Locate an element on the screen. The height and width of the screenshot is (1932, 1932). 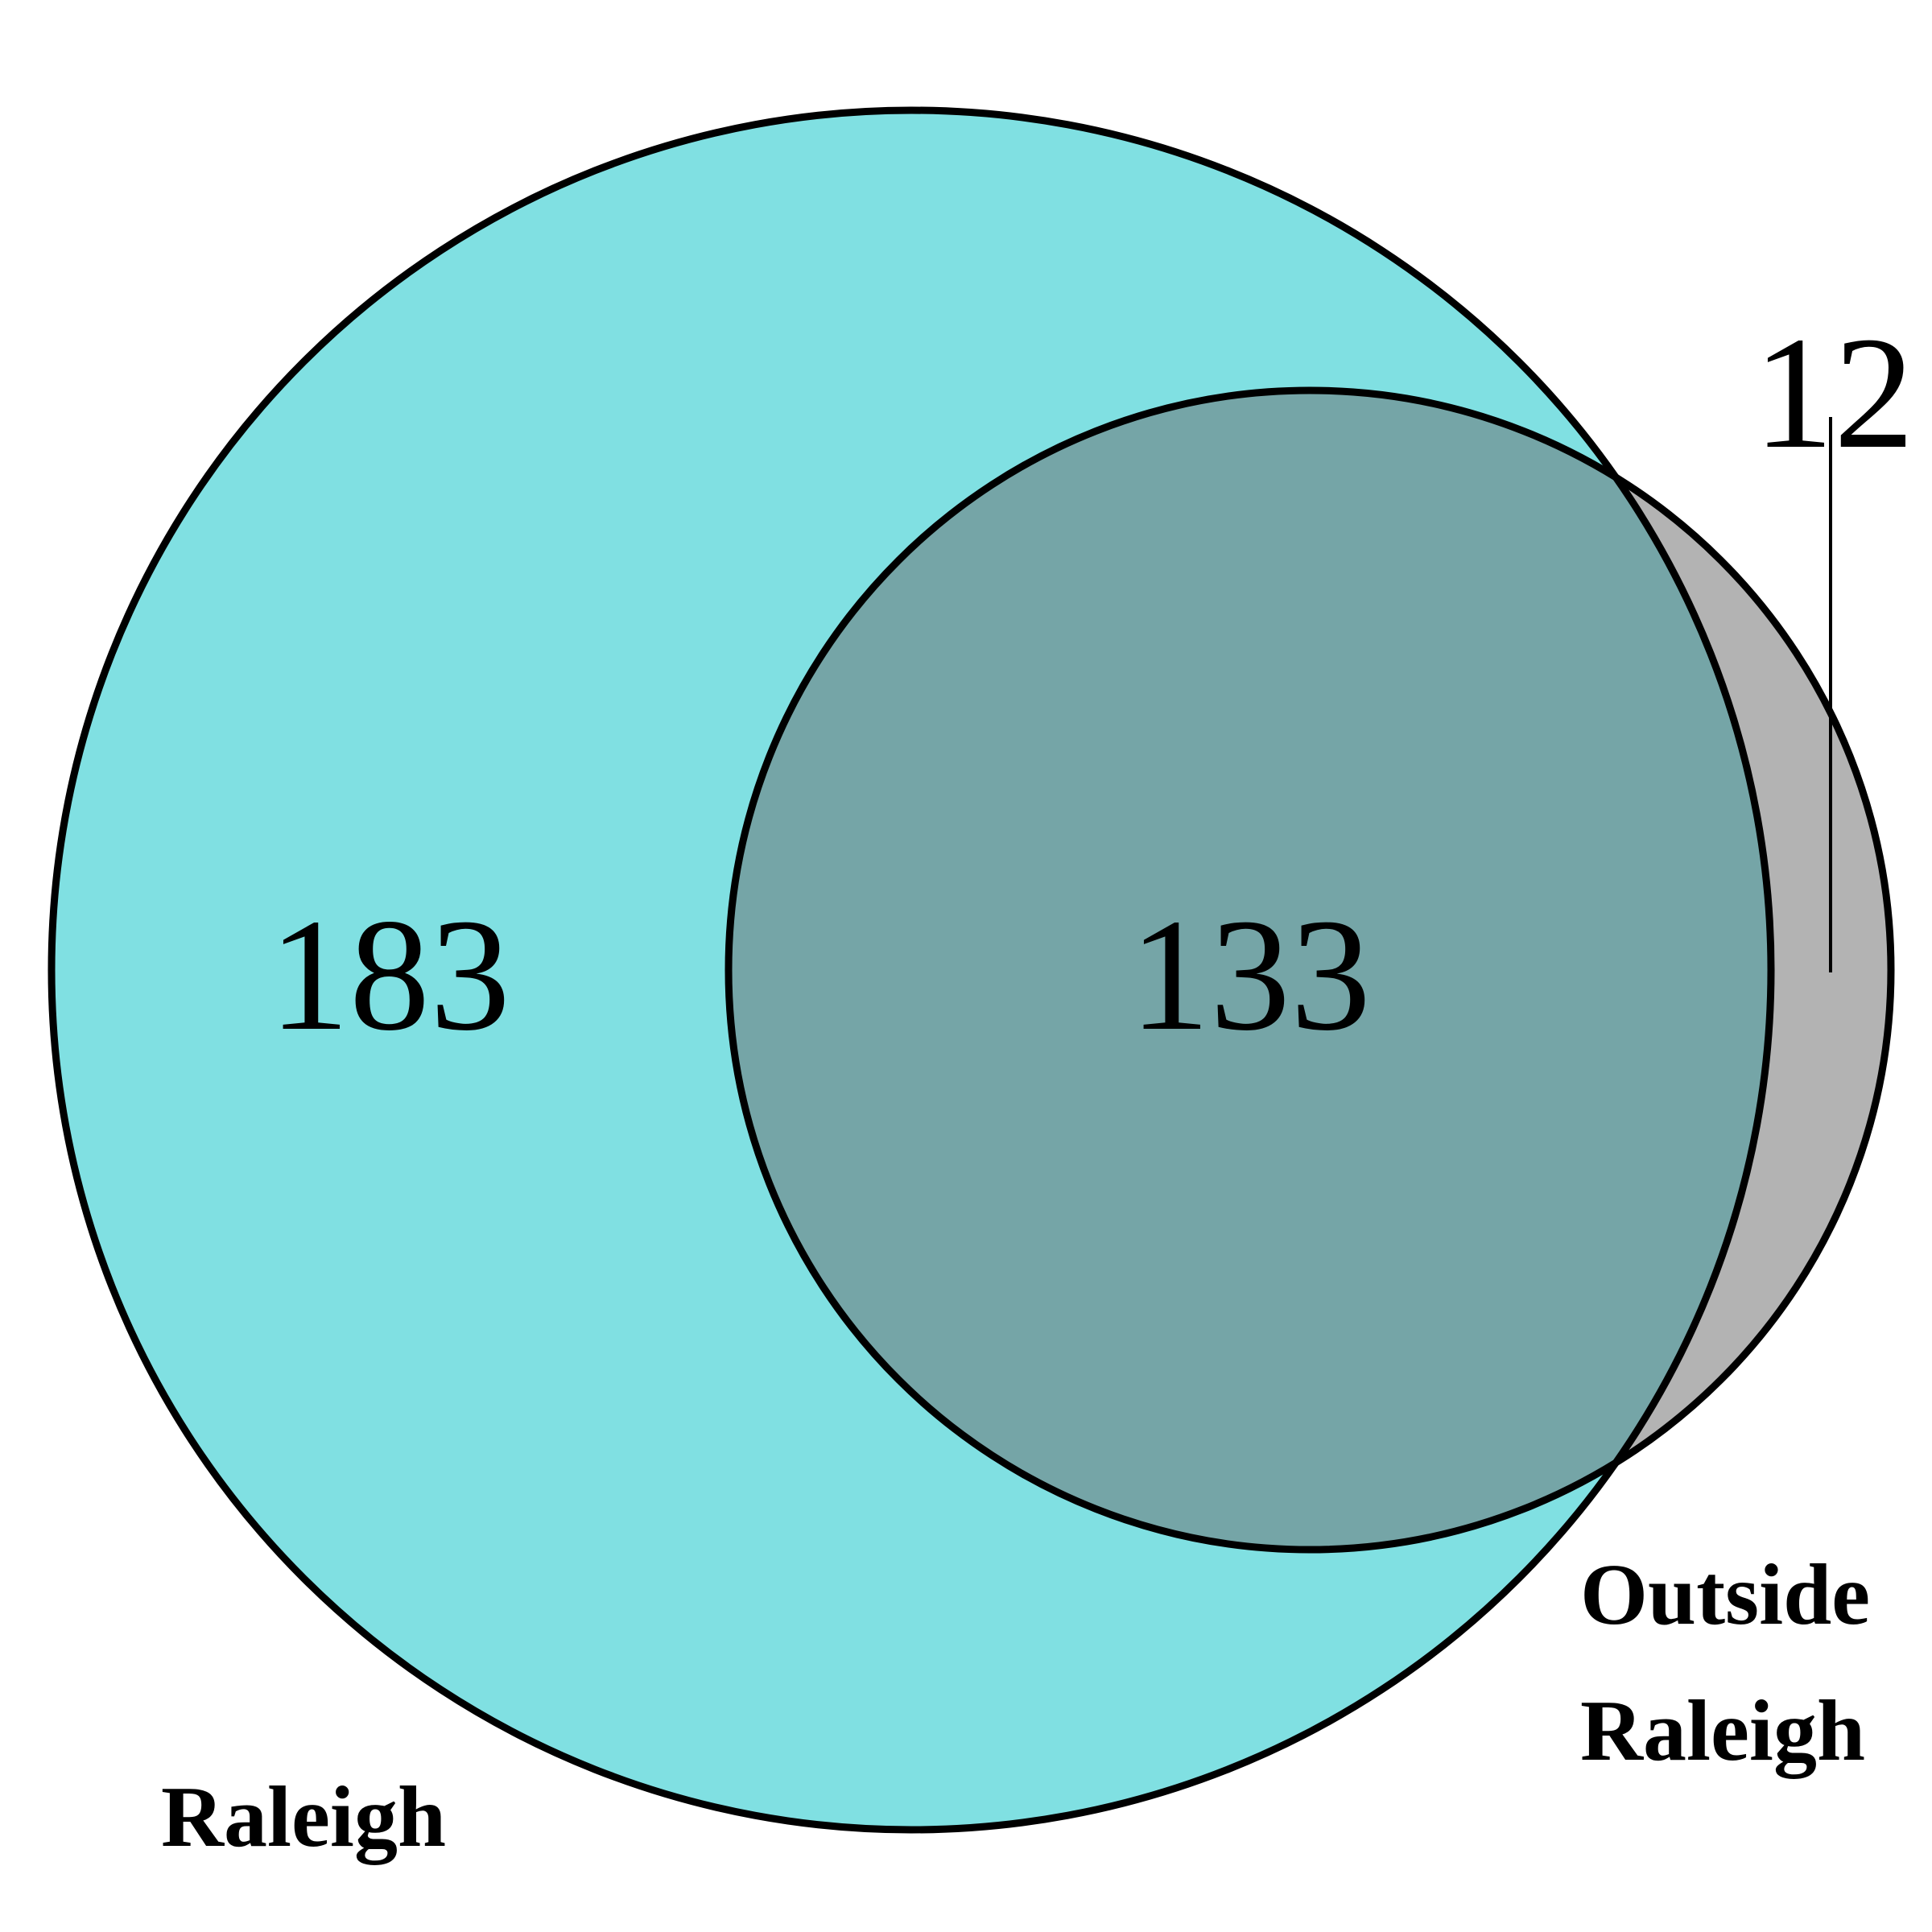
raleigh-only-count: 183 is located at coordinates (389, 975).